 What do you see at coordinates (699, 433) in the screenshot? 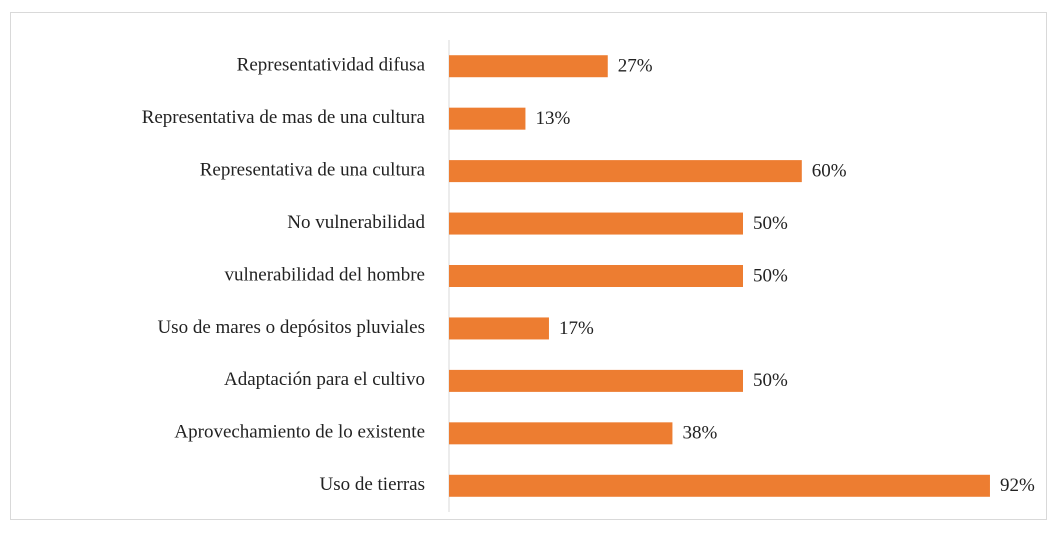
I see `data-label: 38%` at bounding box center [699, 433].